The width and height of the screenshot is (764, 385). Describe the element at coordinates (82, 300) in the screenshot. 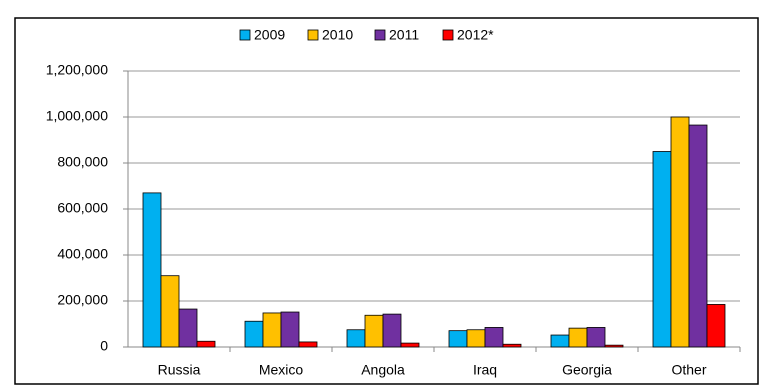

I see `y-tick-label: 200,000` at that location.